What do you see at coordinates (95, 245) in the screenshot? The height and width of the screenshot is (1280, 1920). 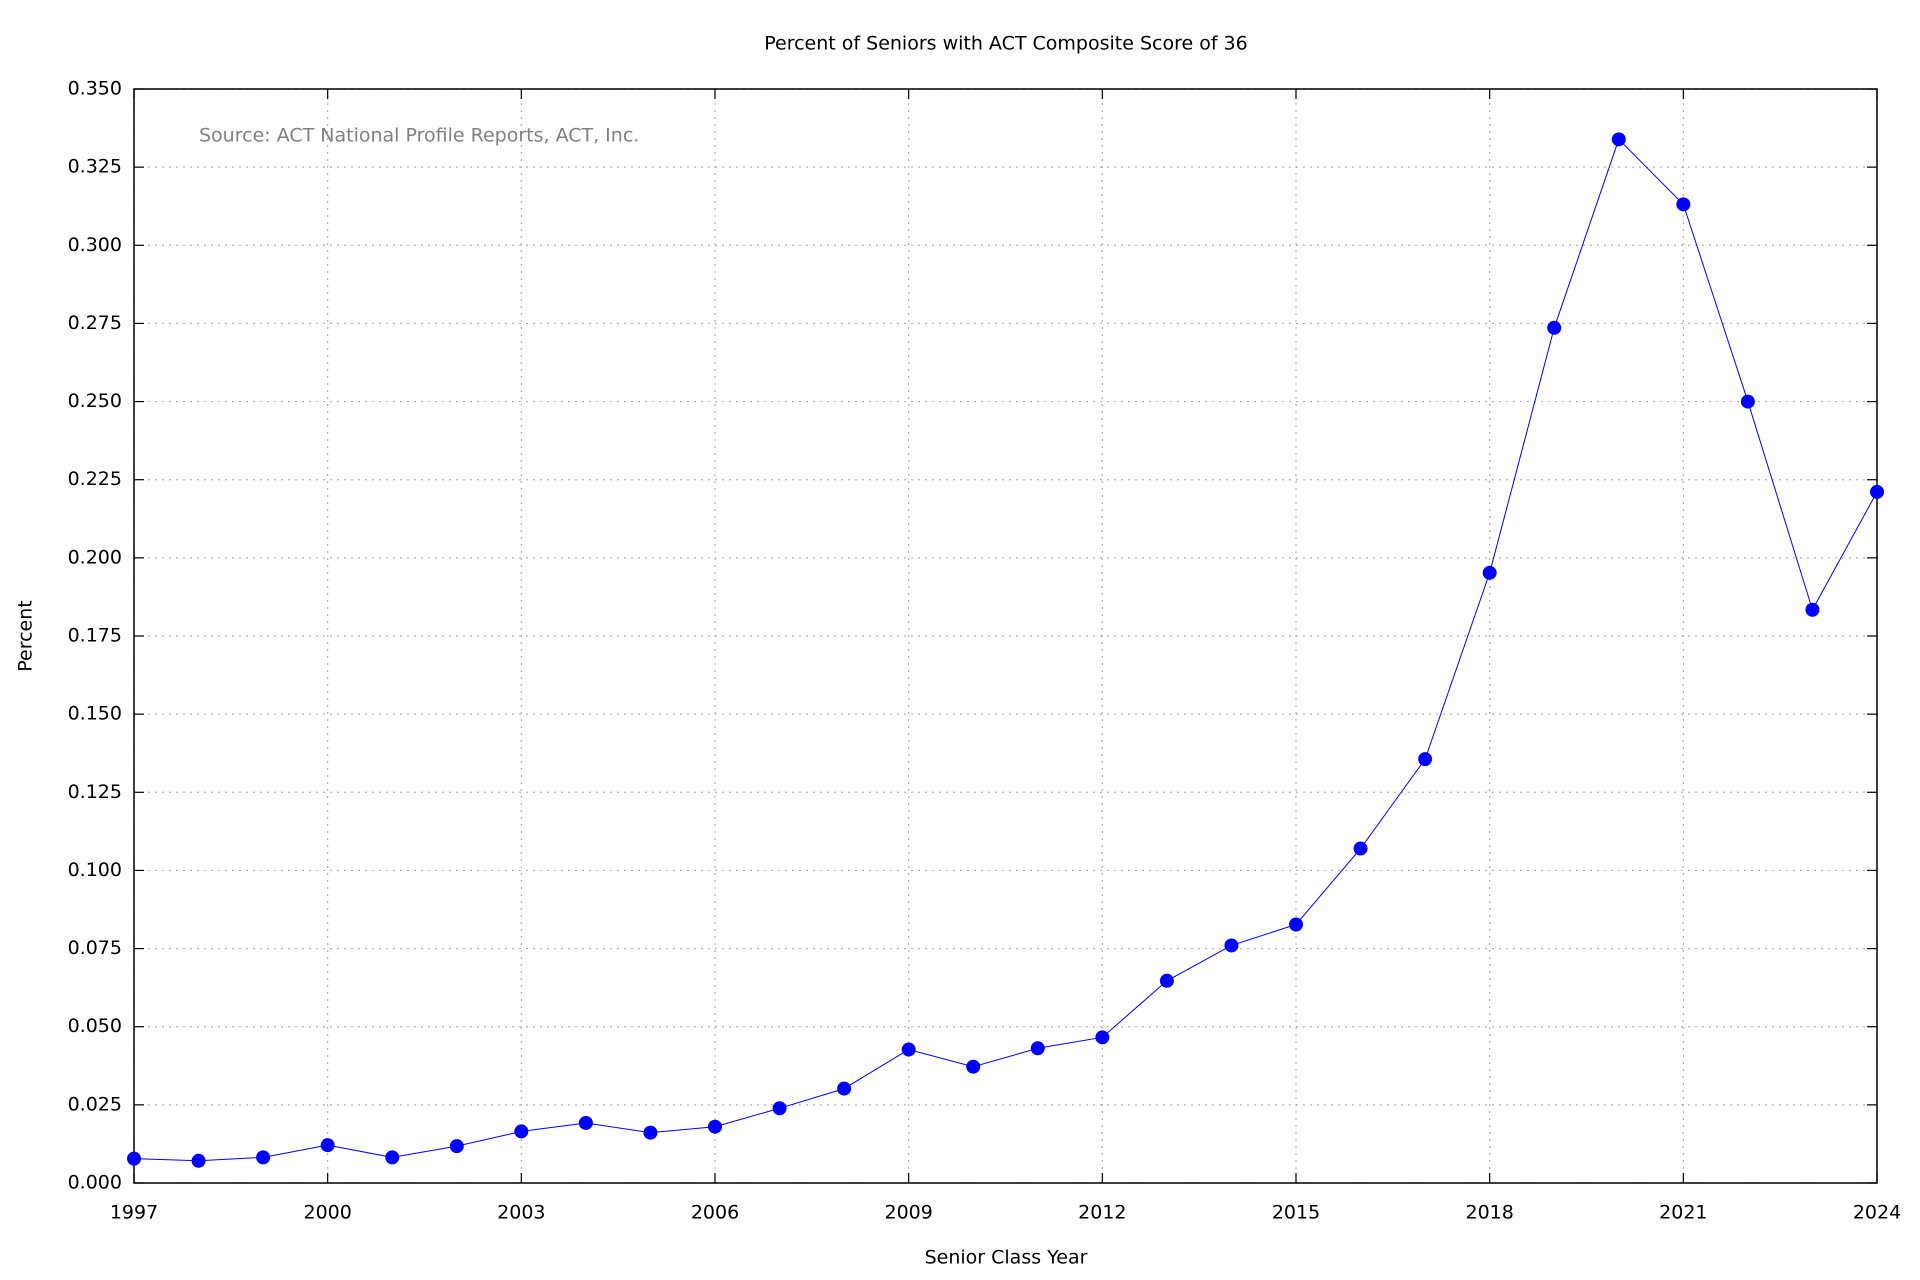 I see `y-tick-label: 0.300` at bounding box center [95, 245].